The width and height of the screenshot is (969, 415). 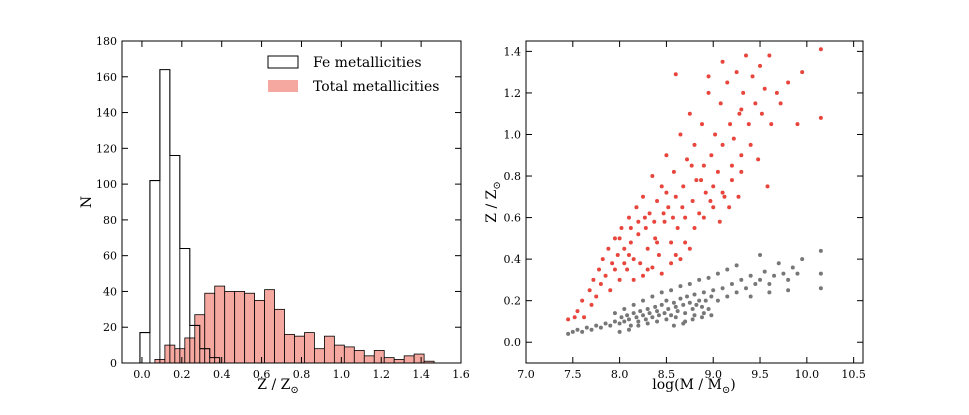 I want to click on x-tick-label: 0.6, so click(x=262, y=374).